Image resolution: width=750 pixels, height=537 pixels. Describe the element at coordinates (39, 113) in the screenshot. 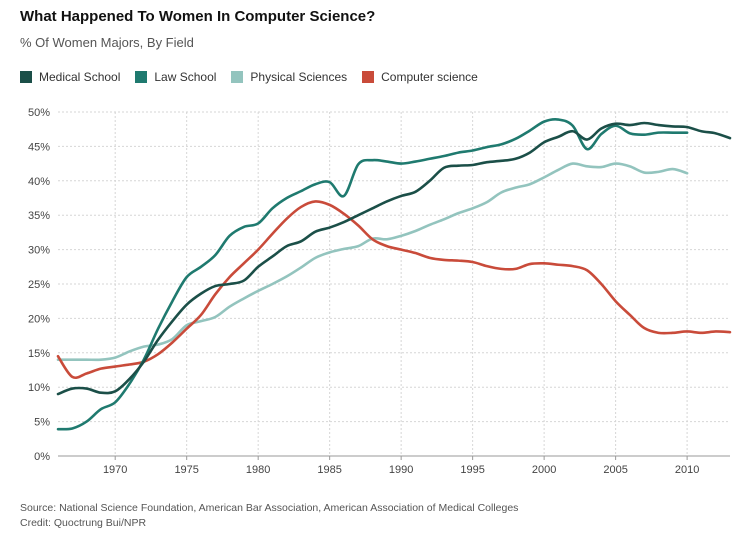

I see `y-tick-label-50: 50%` at that location.